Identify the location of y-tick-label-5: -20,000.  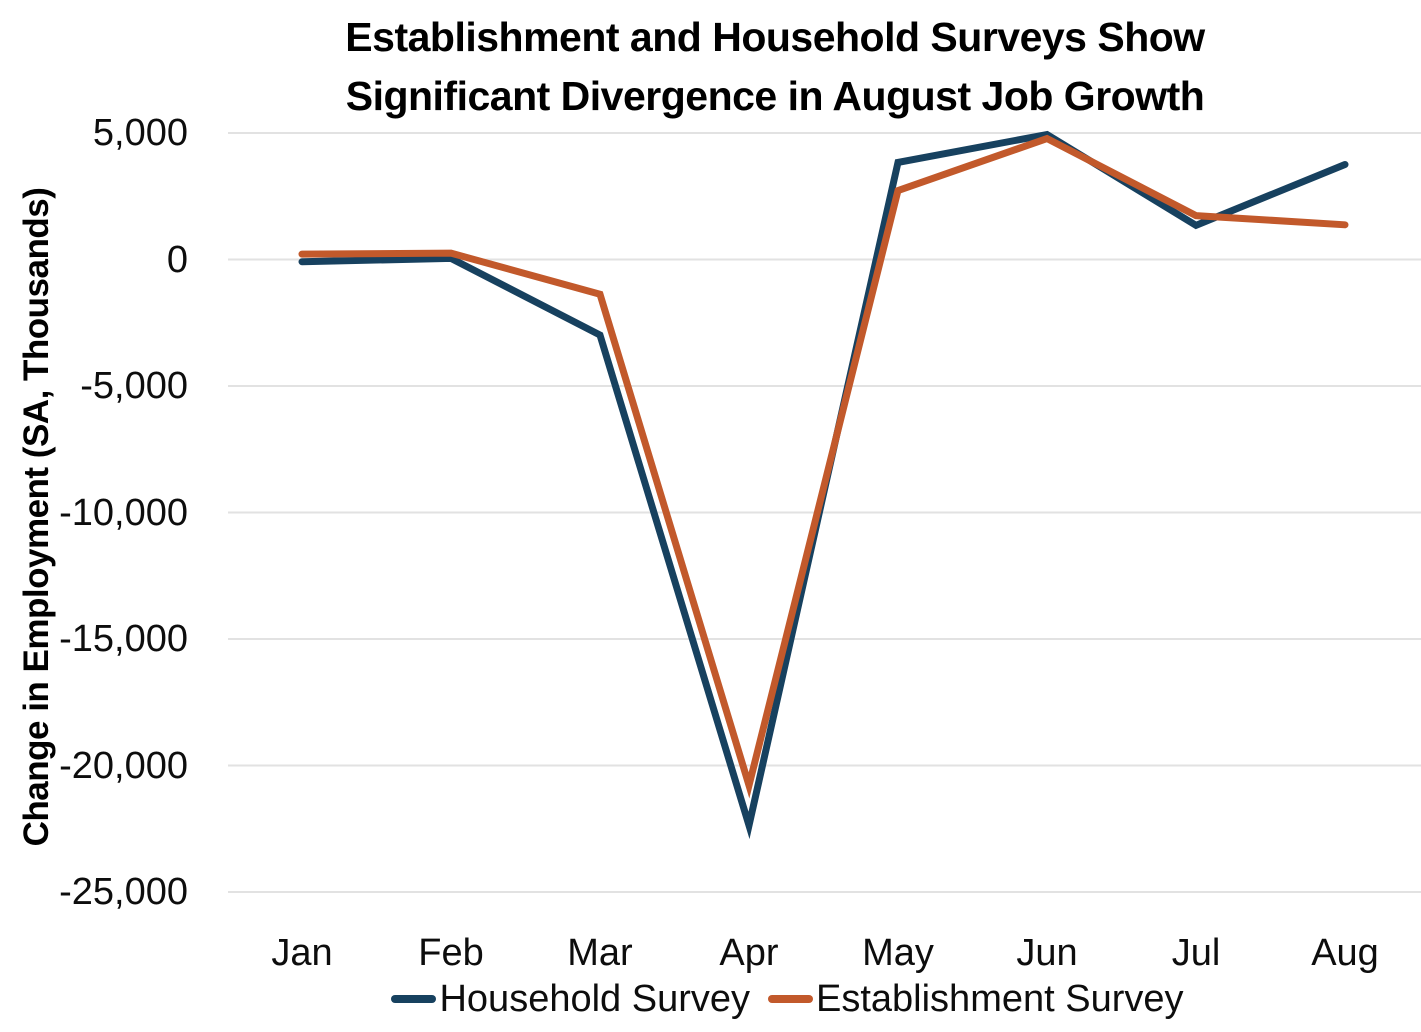
(123, 765).